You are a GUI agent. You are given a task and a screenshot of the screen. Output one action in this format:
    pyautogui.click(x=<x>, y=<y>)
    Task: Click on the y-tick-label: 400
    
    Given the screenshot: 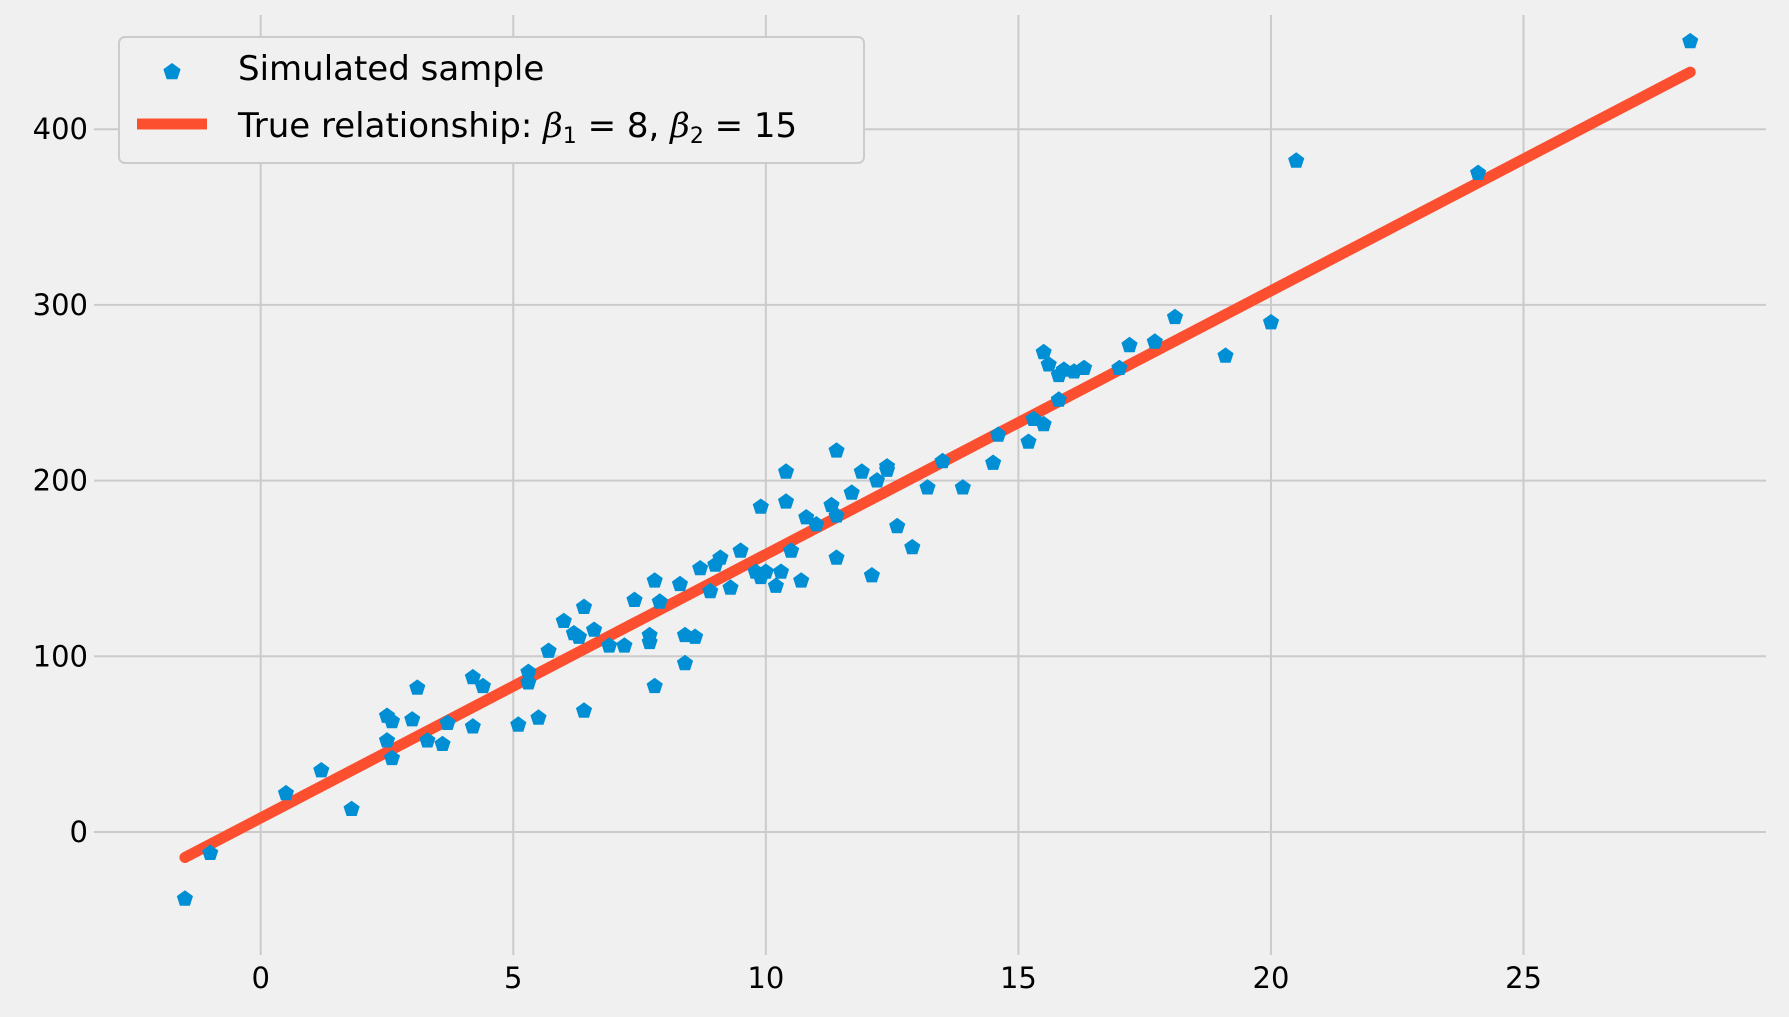 What is the action you would take?
    pyautogui.click(x=60, y=129)
    